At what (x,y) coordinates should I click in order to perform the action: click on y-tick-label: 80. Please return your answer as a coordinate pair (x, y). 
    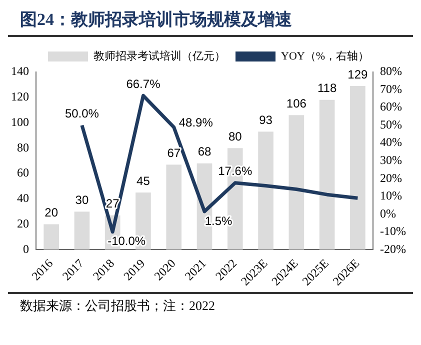
    Looking at the image, I should click on (23, 147).